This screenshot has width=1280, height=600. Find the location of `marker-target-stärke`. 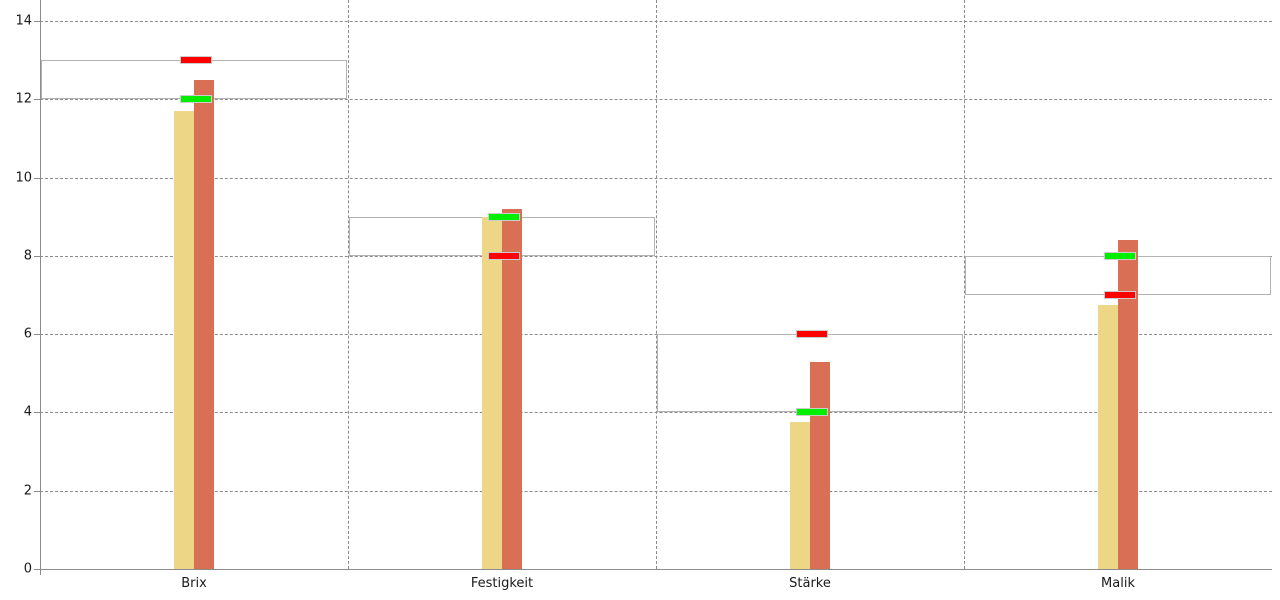

marker-target-stärke is located at coordinates (812, 412).